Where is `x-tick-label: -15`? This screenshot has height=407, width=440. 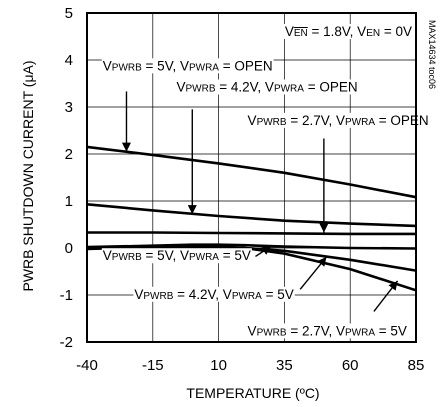
x-tick-label: -15 is located at coordinates (153, 365).